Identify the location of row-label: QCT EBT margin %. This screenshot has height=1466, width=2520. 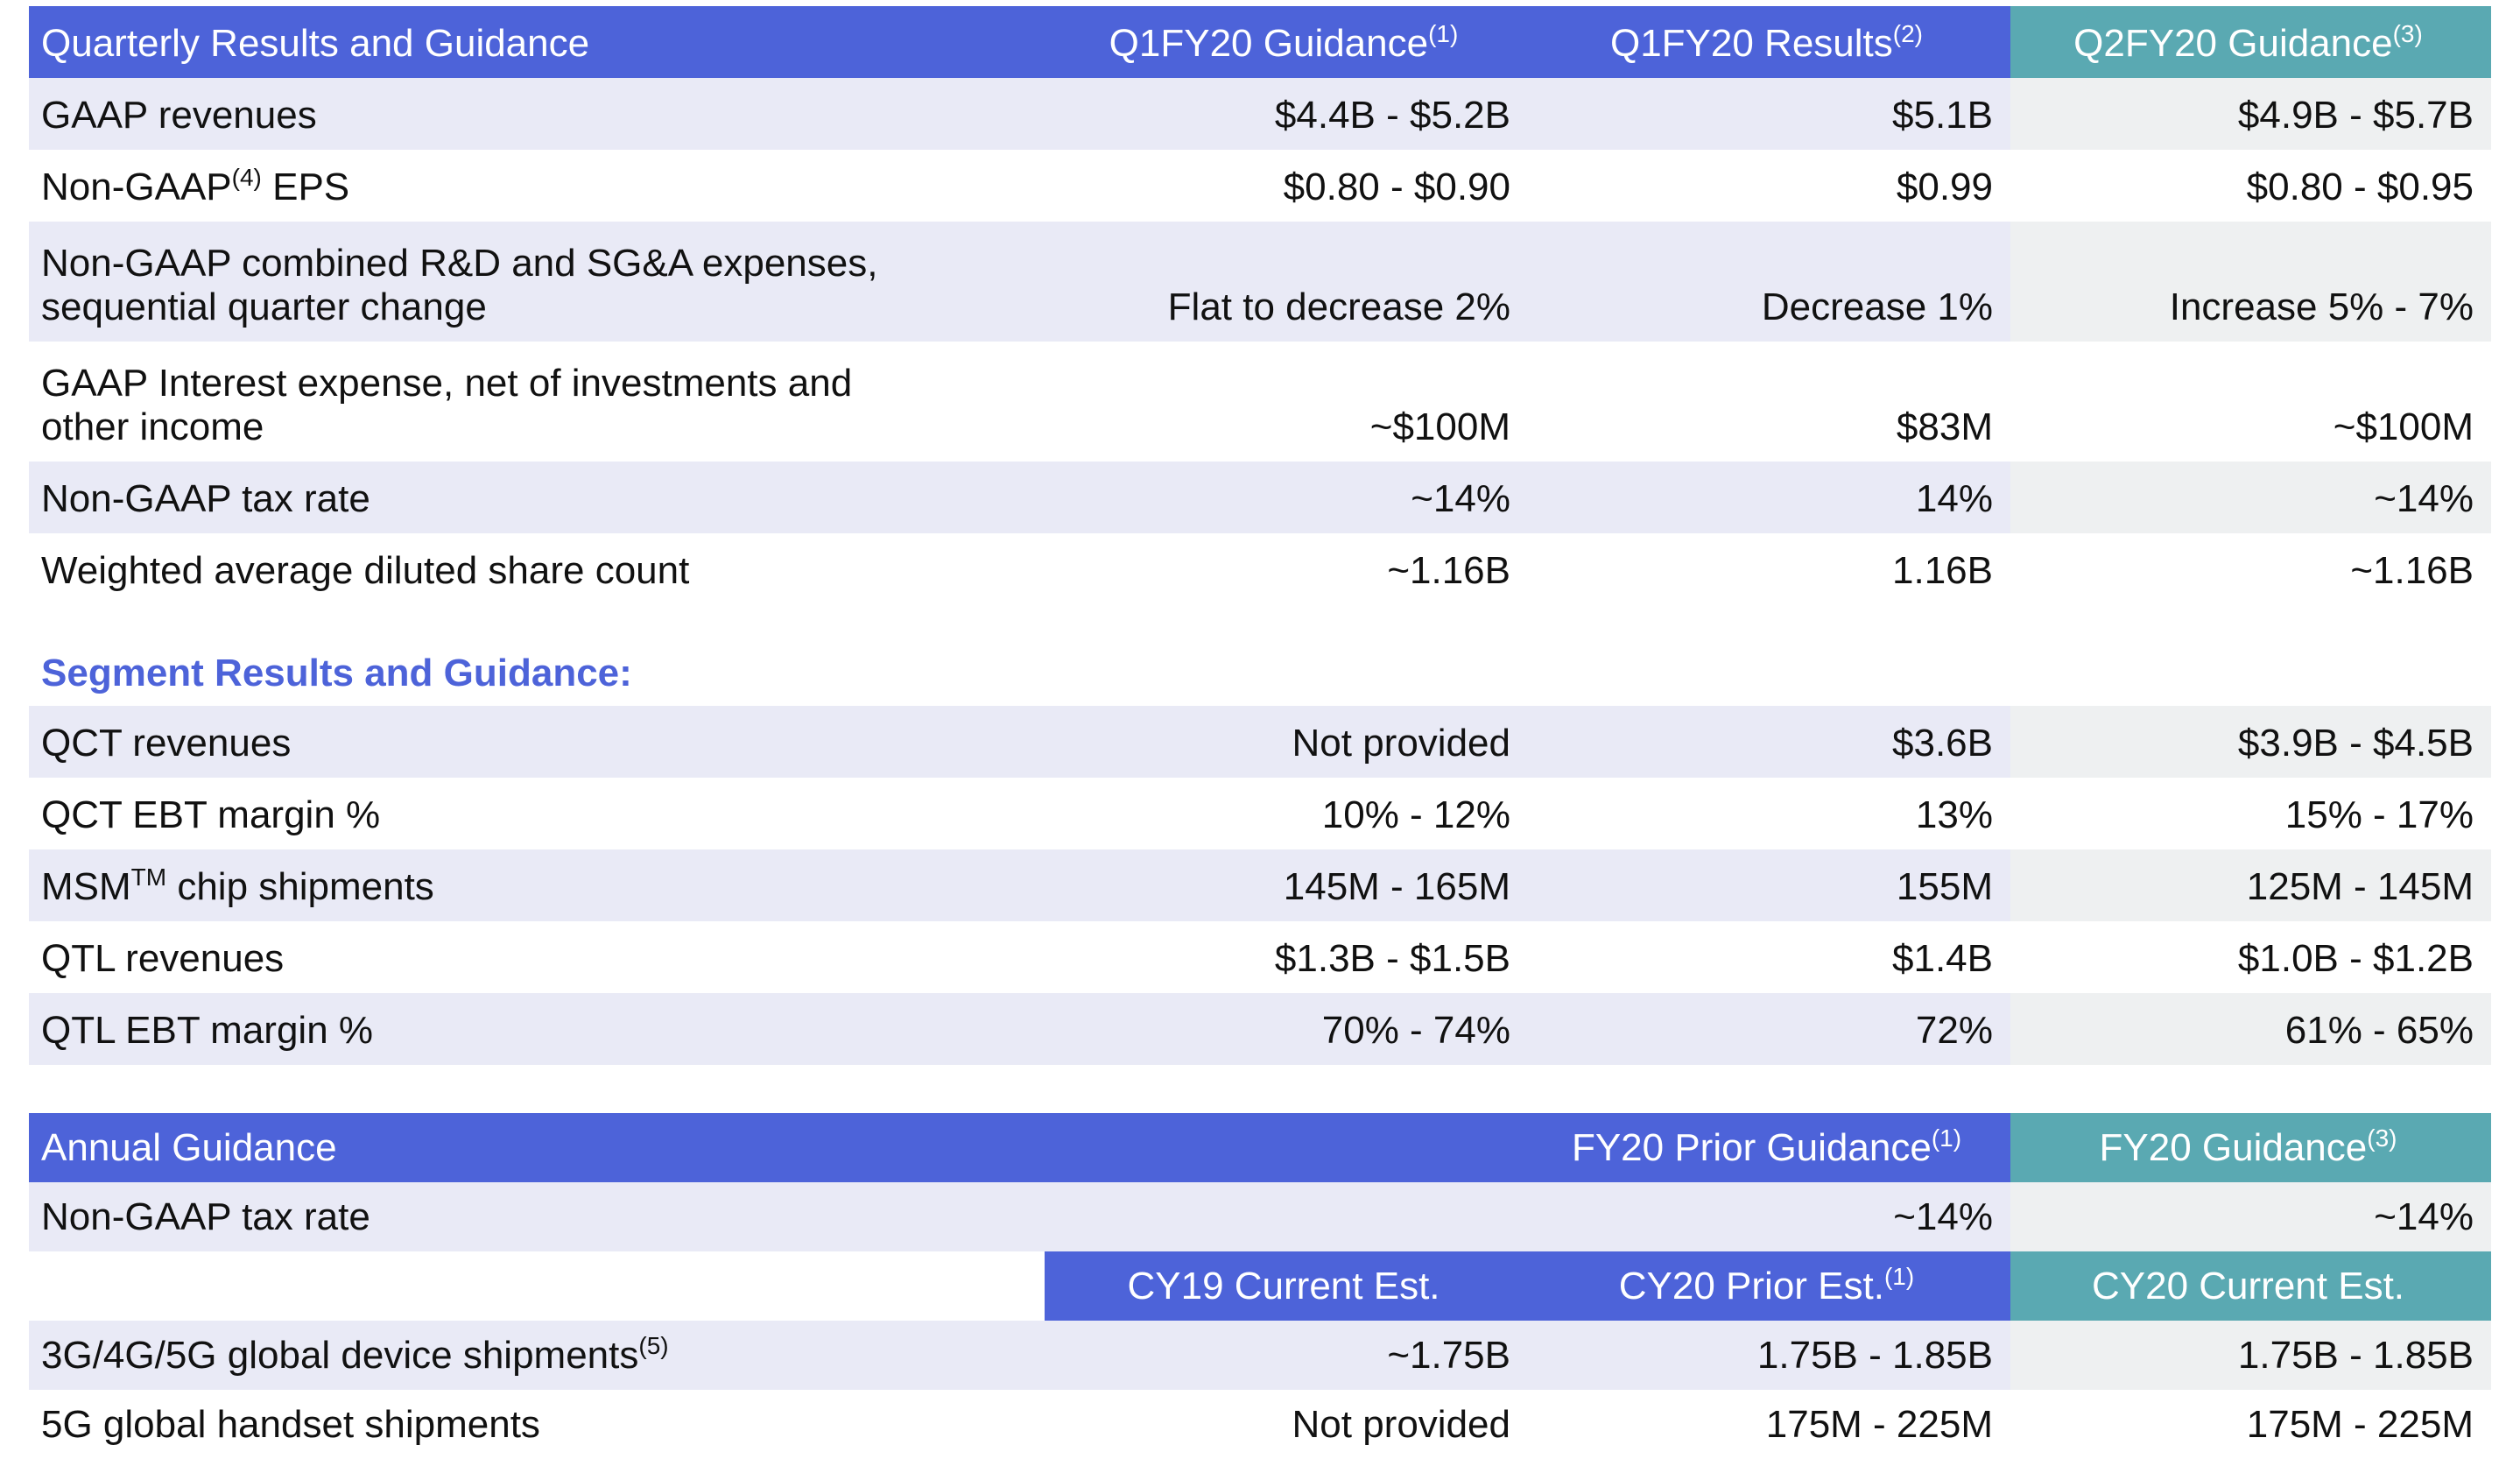
(537, 813).